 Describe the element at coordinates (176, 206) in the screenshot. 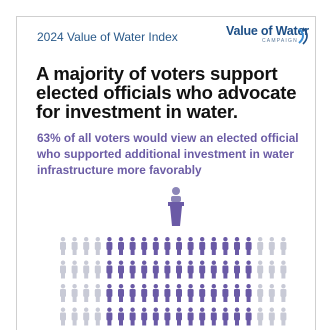

I see `podium-speaker-icon` at that location.